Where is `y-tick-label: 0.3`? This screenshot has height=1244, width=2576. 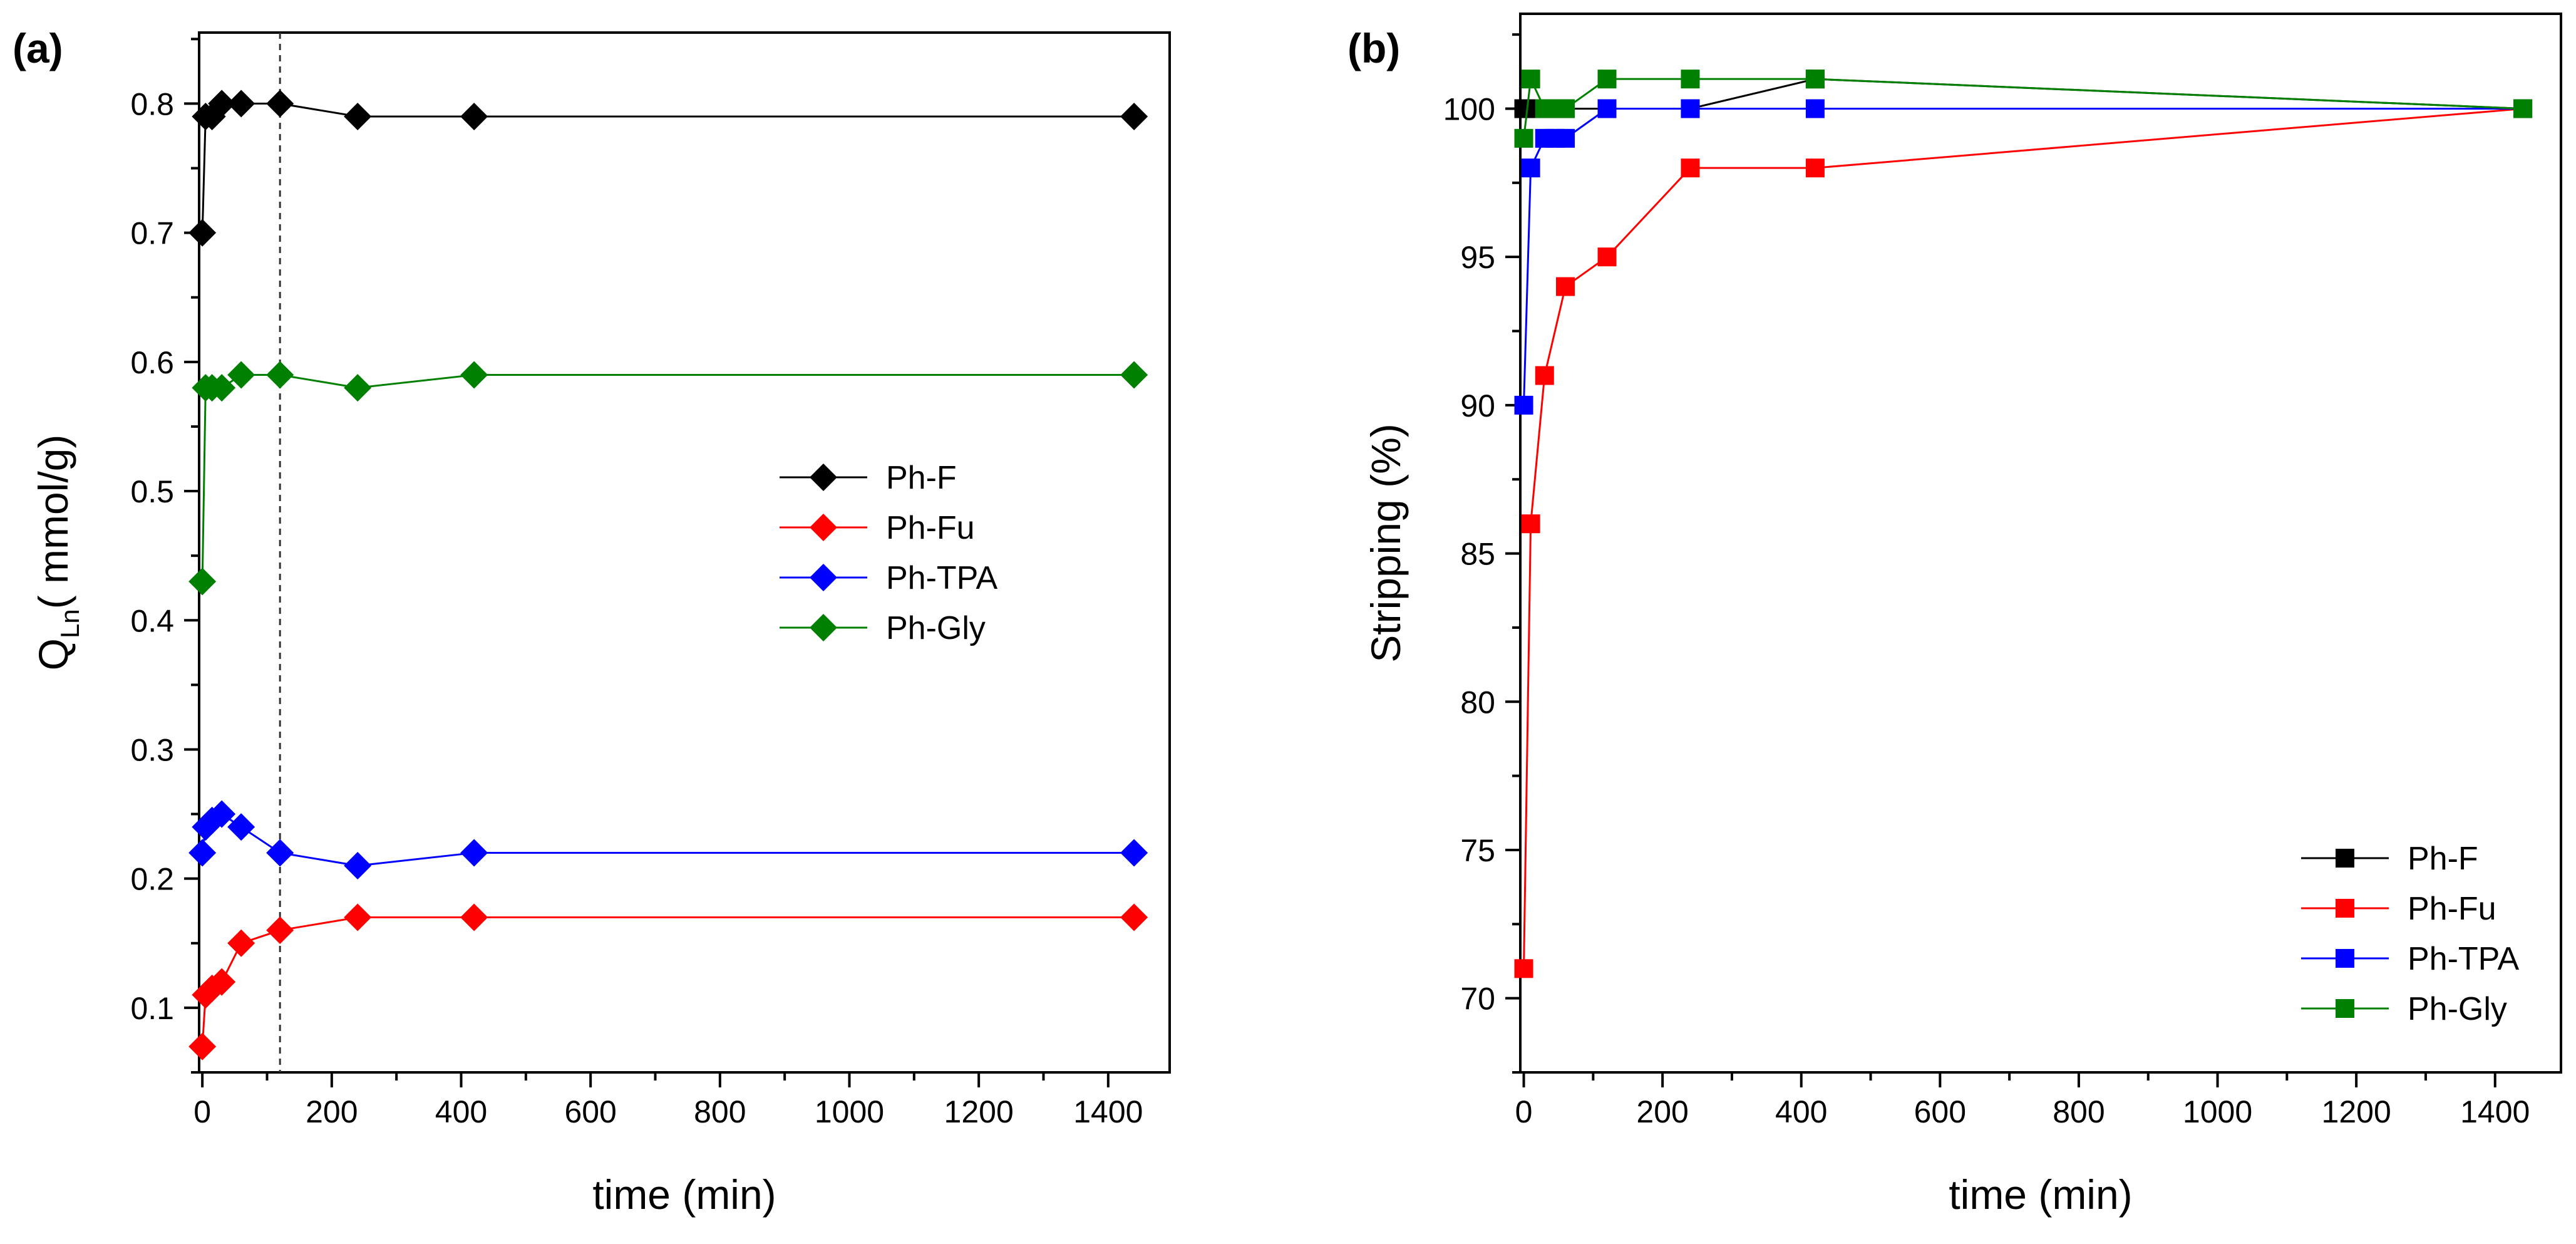 y-tick-label: 0.3 is located at coordinates (152, 749).